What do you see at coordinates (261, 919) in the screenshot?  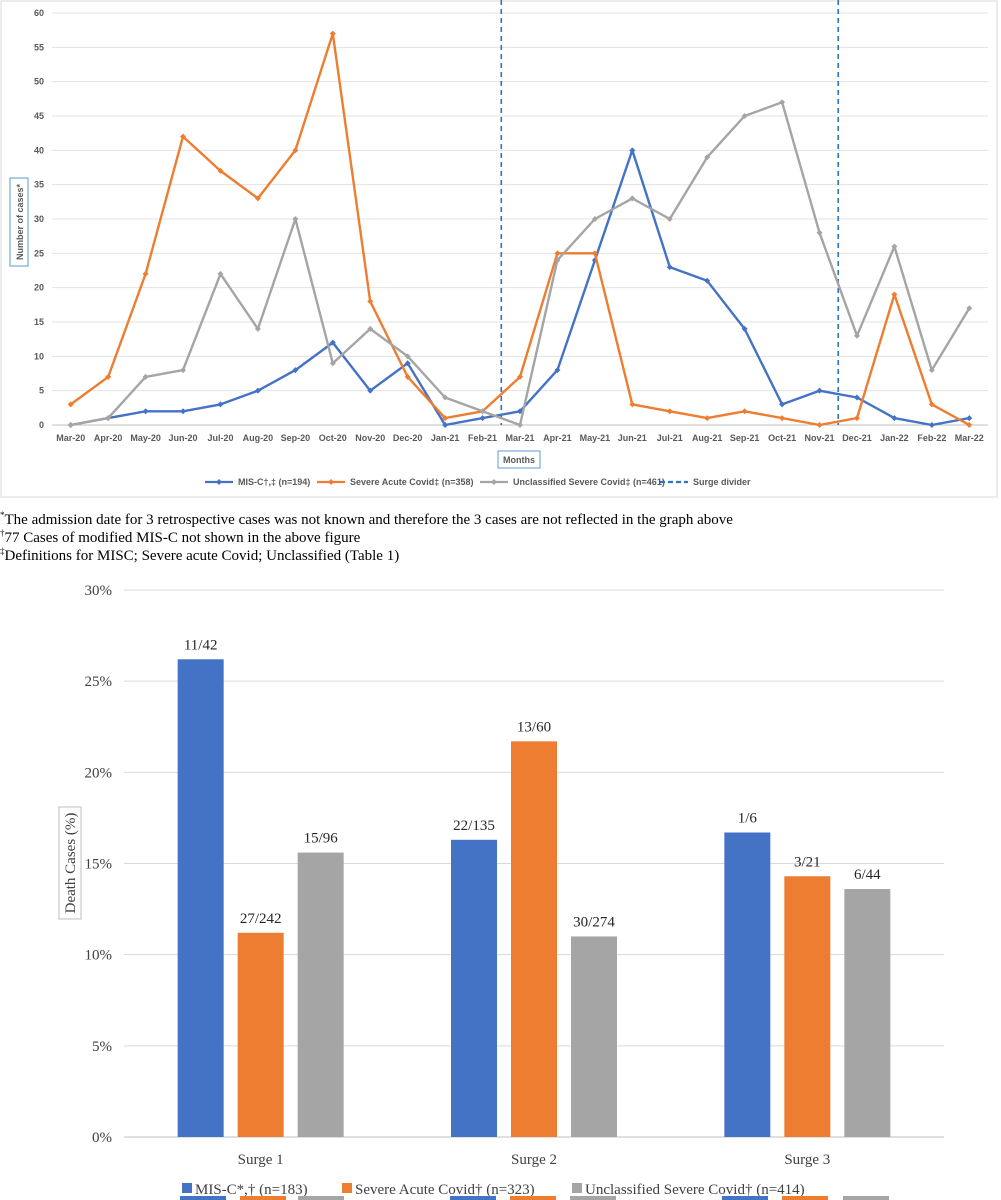 I see `data-label: 27/242` at bounding box center [261, 919].